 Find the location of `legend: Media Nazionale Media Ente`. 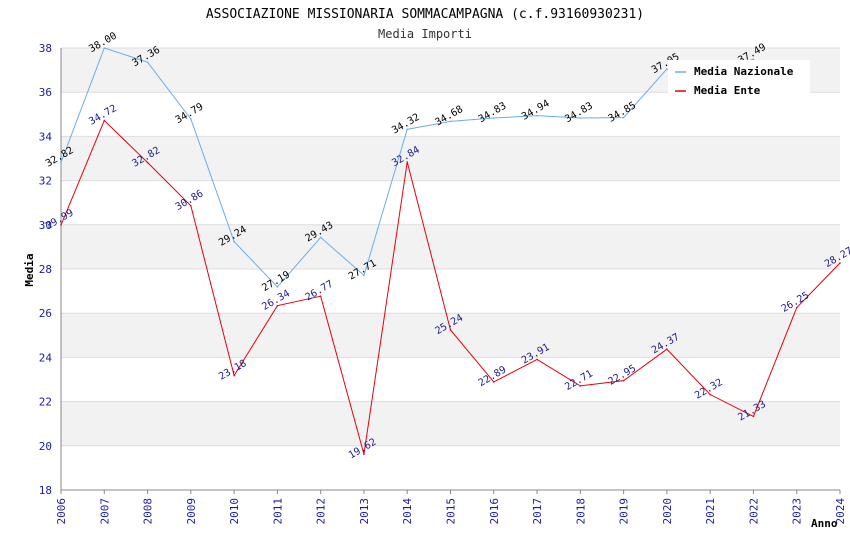

legend: Media Nazionale Media Ente is located at coordinates (739, 78).